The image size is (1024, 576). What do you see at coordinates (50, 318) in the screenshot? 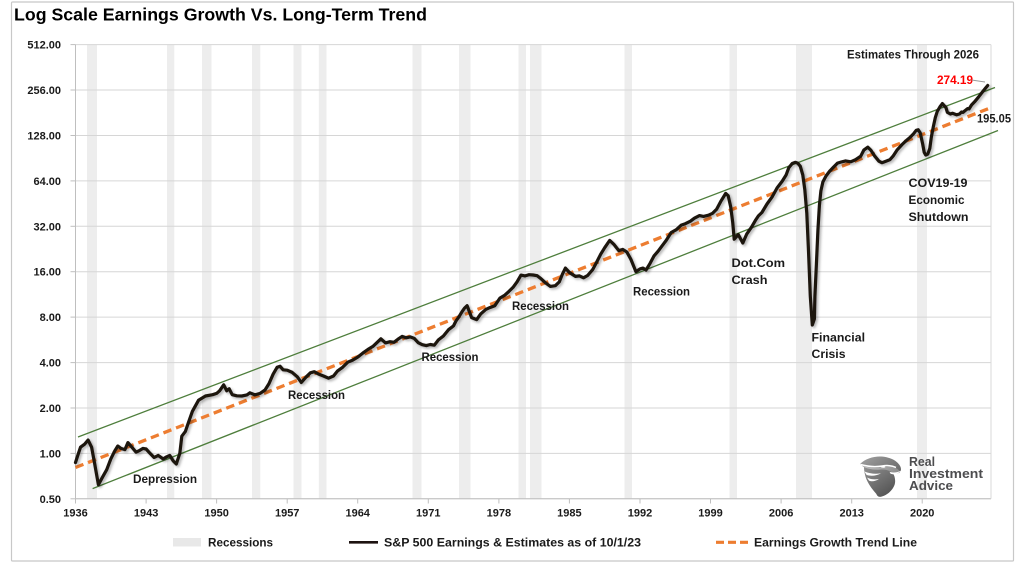
I see `svg-text: 8.00` at bounding box center [50, 318].